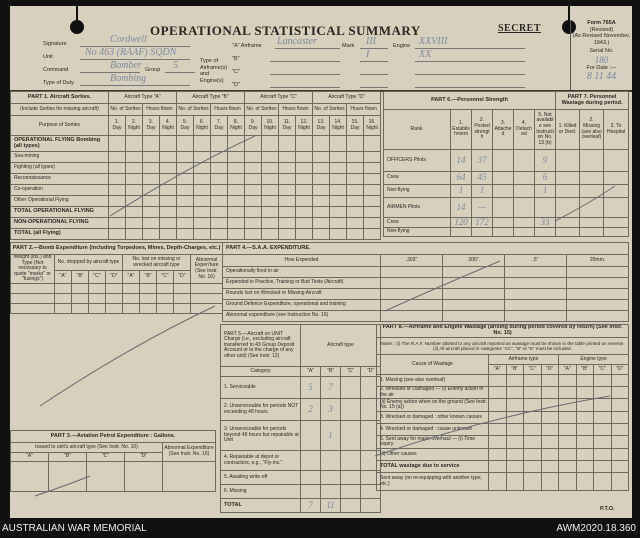  What do you see at coordinates (340, 345) in the screenshot?
I see `aircraft-type-header: Aircraft type` at bounding box center [340, 345].